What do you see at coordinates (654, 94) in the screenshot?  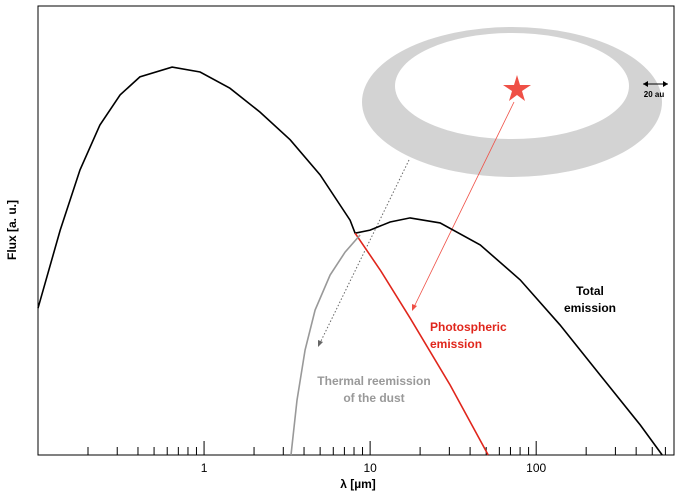 I see `annotation: 20 au` at bounding box center [654, 94].